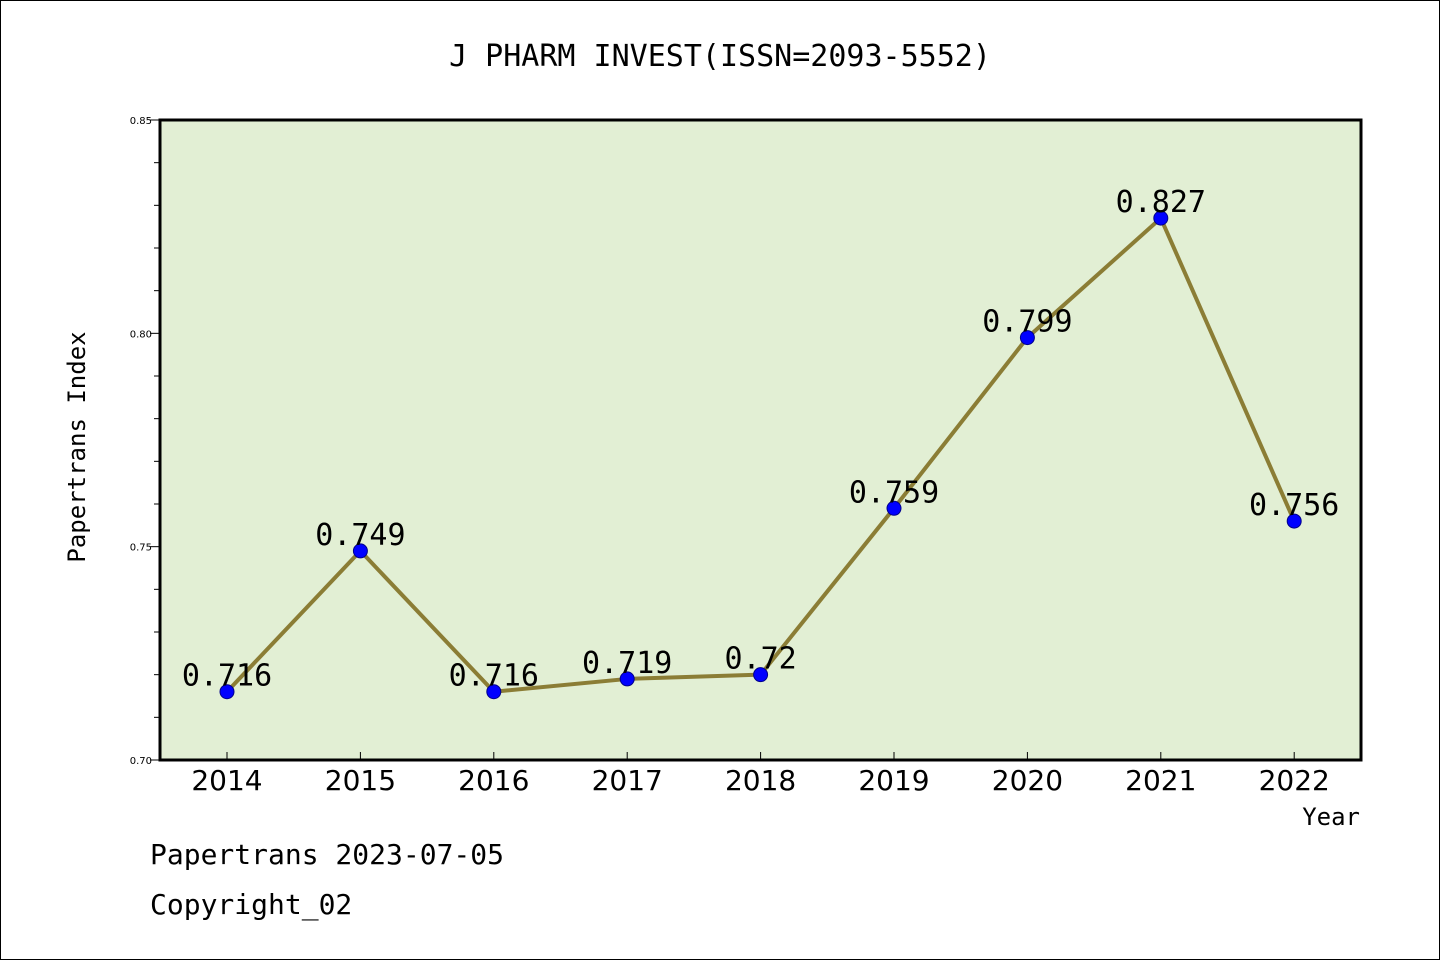 Image resolution: width=1440 pixels, height=960 pixels. What do you see at coordinates (1027, 322) in the screenshot?
I see `data-label: 0.799` at bounding box center [1027, 322].